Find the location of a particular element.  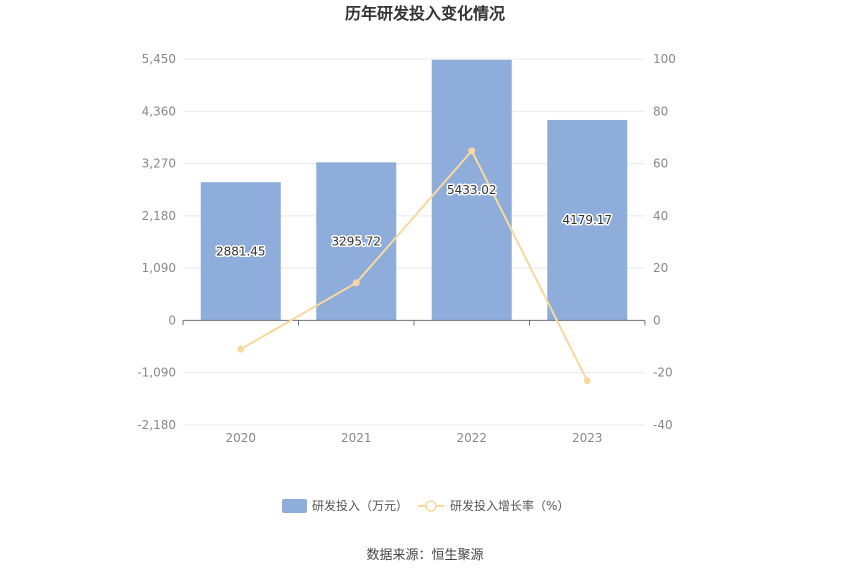

x-axis-tick-label: 2023 is located at coordinates (587, 438).